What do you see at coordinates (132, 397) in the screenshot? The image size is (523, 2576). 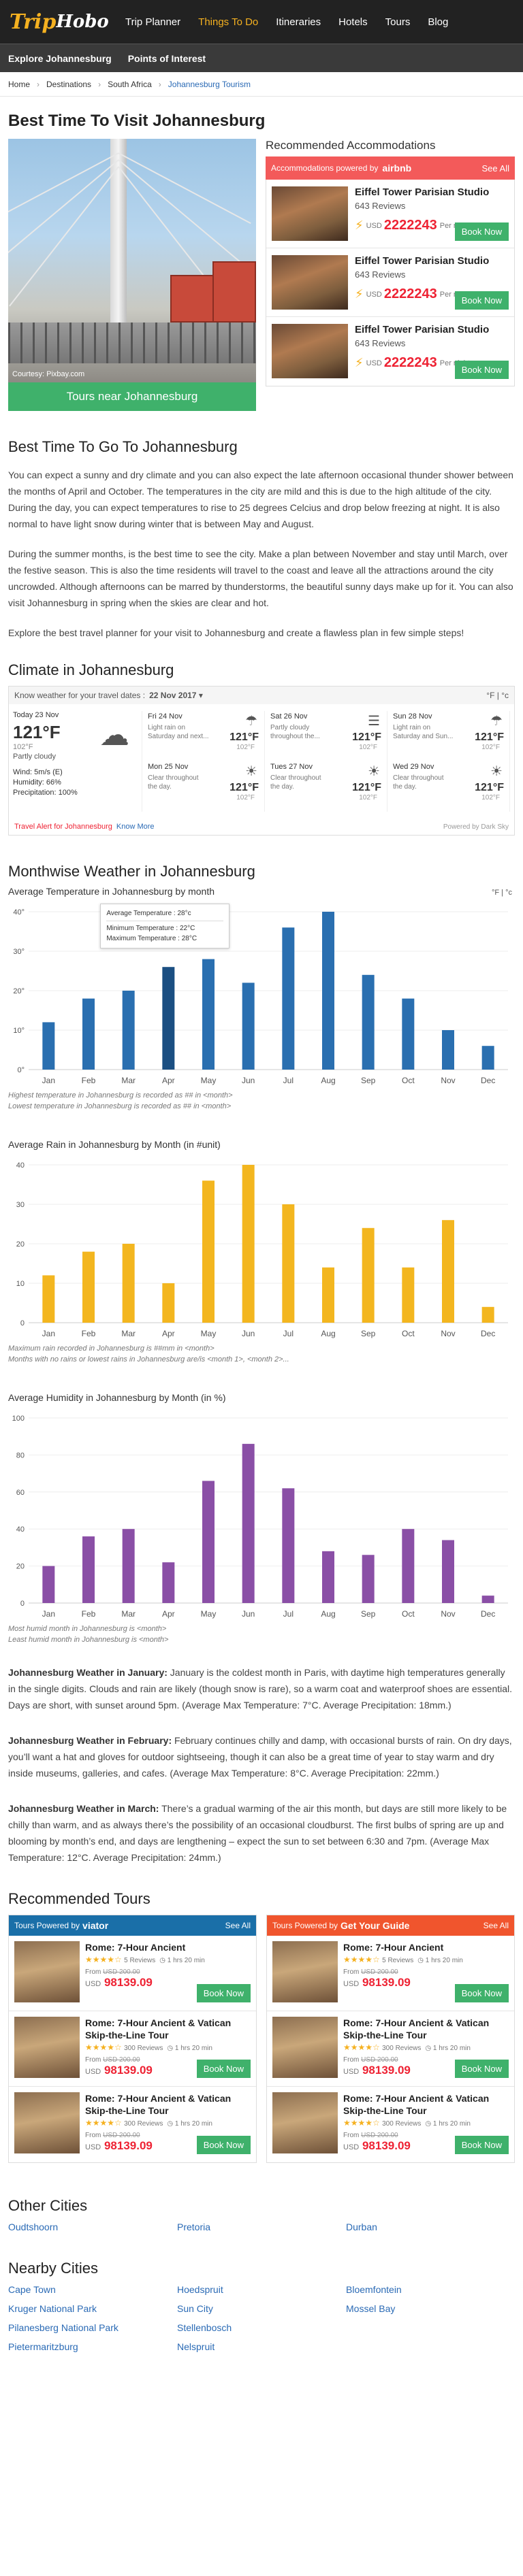 I see `tours-near-button: Tours near Johannesburg` at bounding box center [132, 397].